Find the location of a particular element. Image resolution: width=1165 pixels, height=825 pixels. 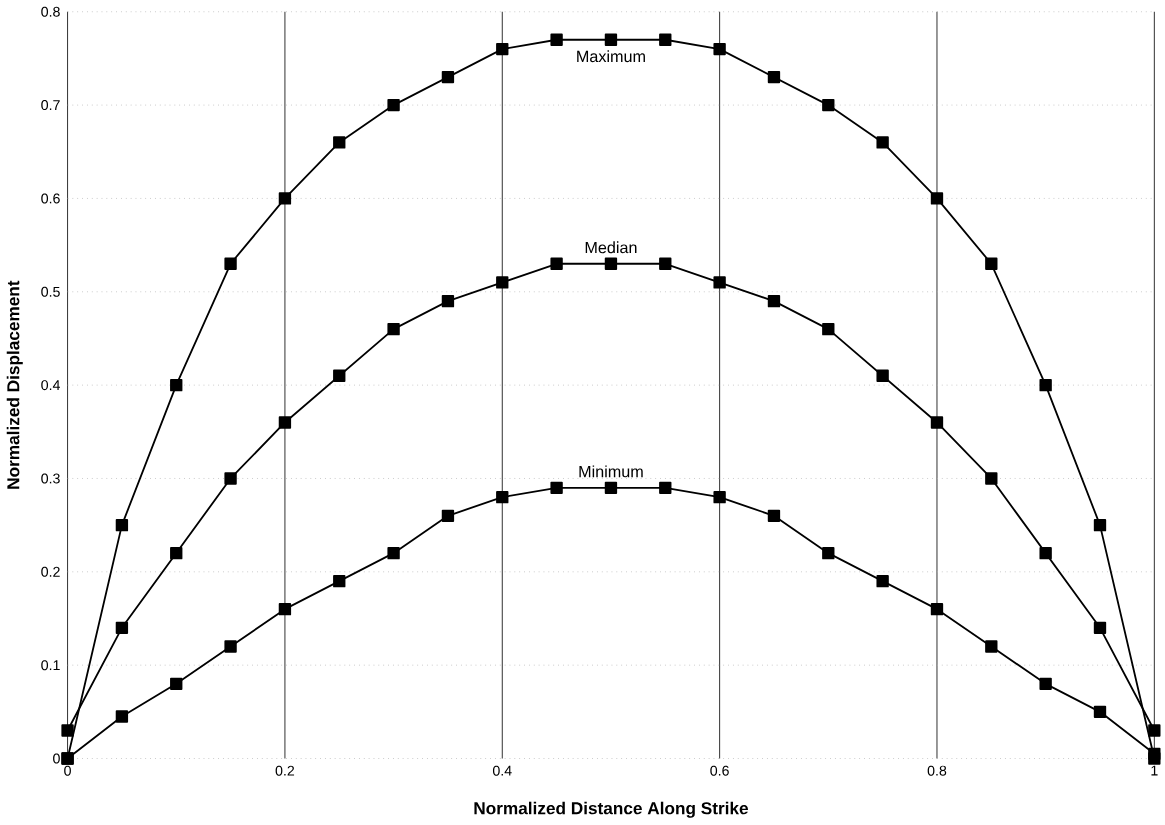

y-tick-label: 0.2 is located at coordinates (50, 572).